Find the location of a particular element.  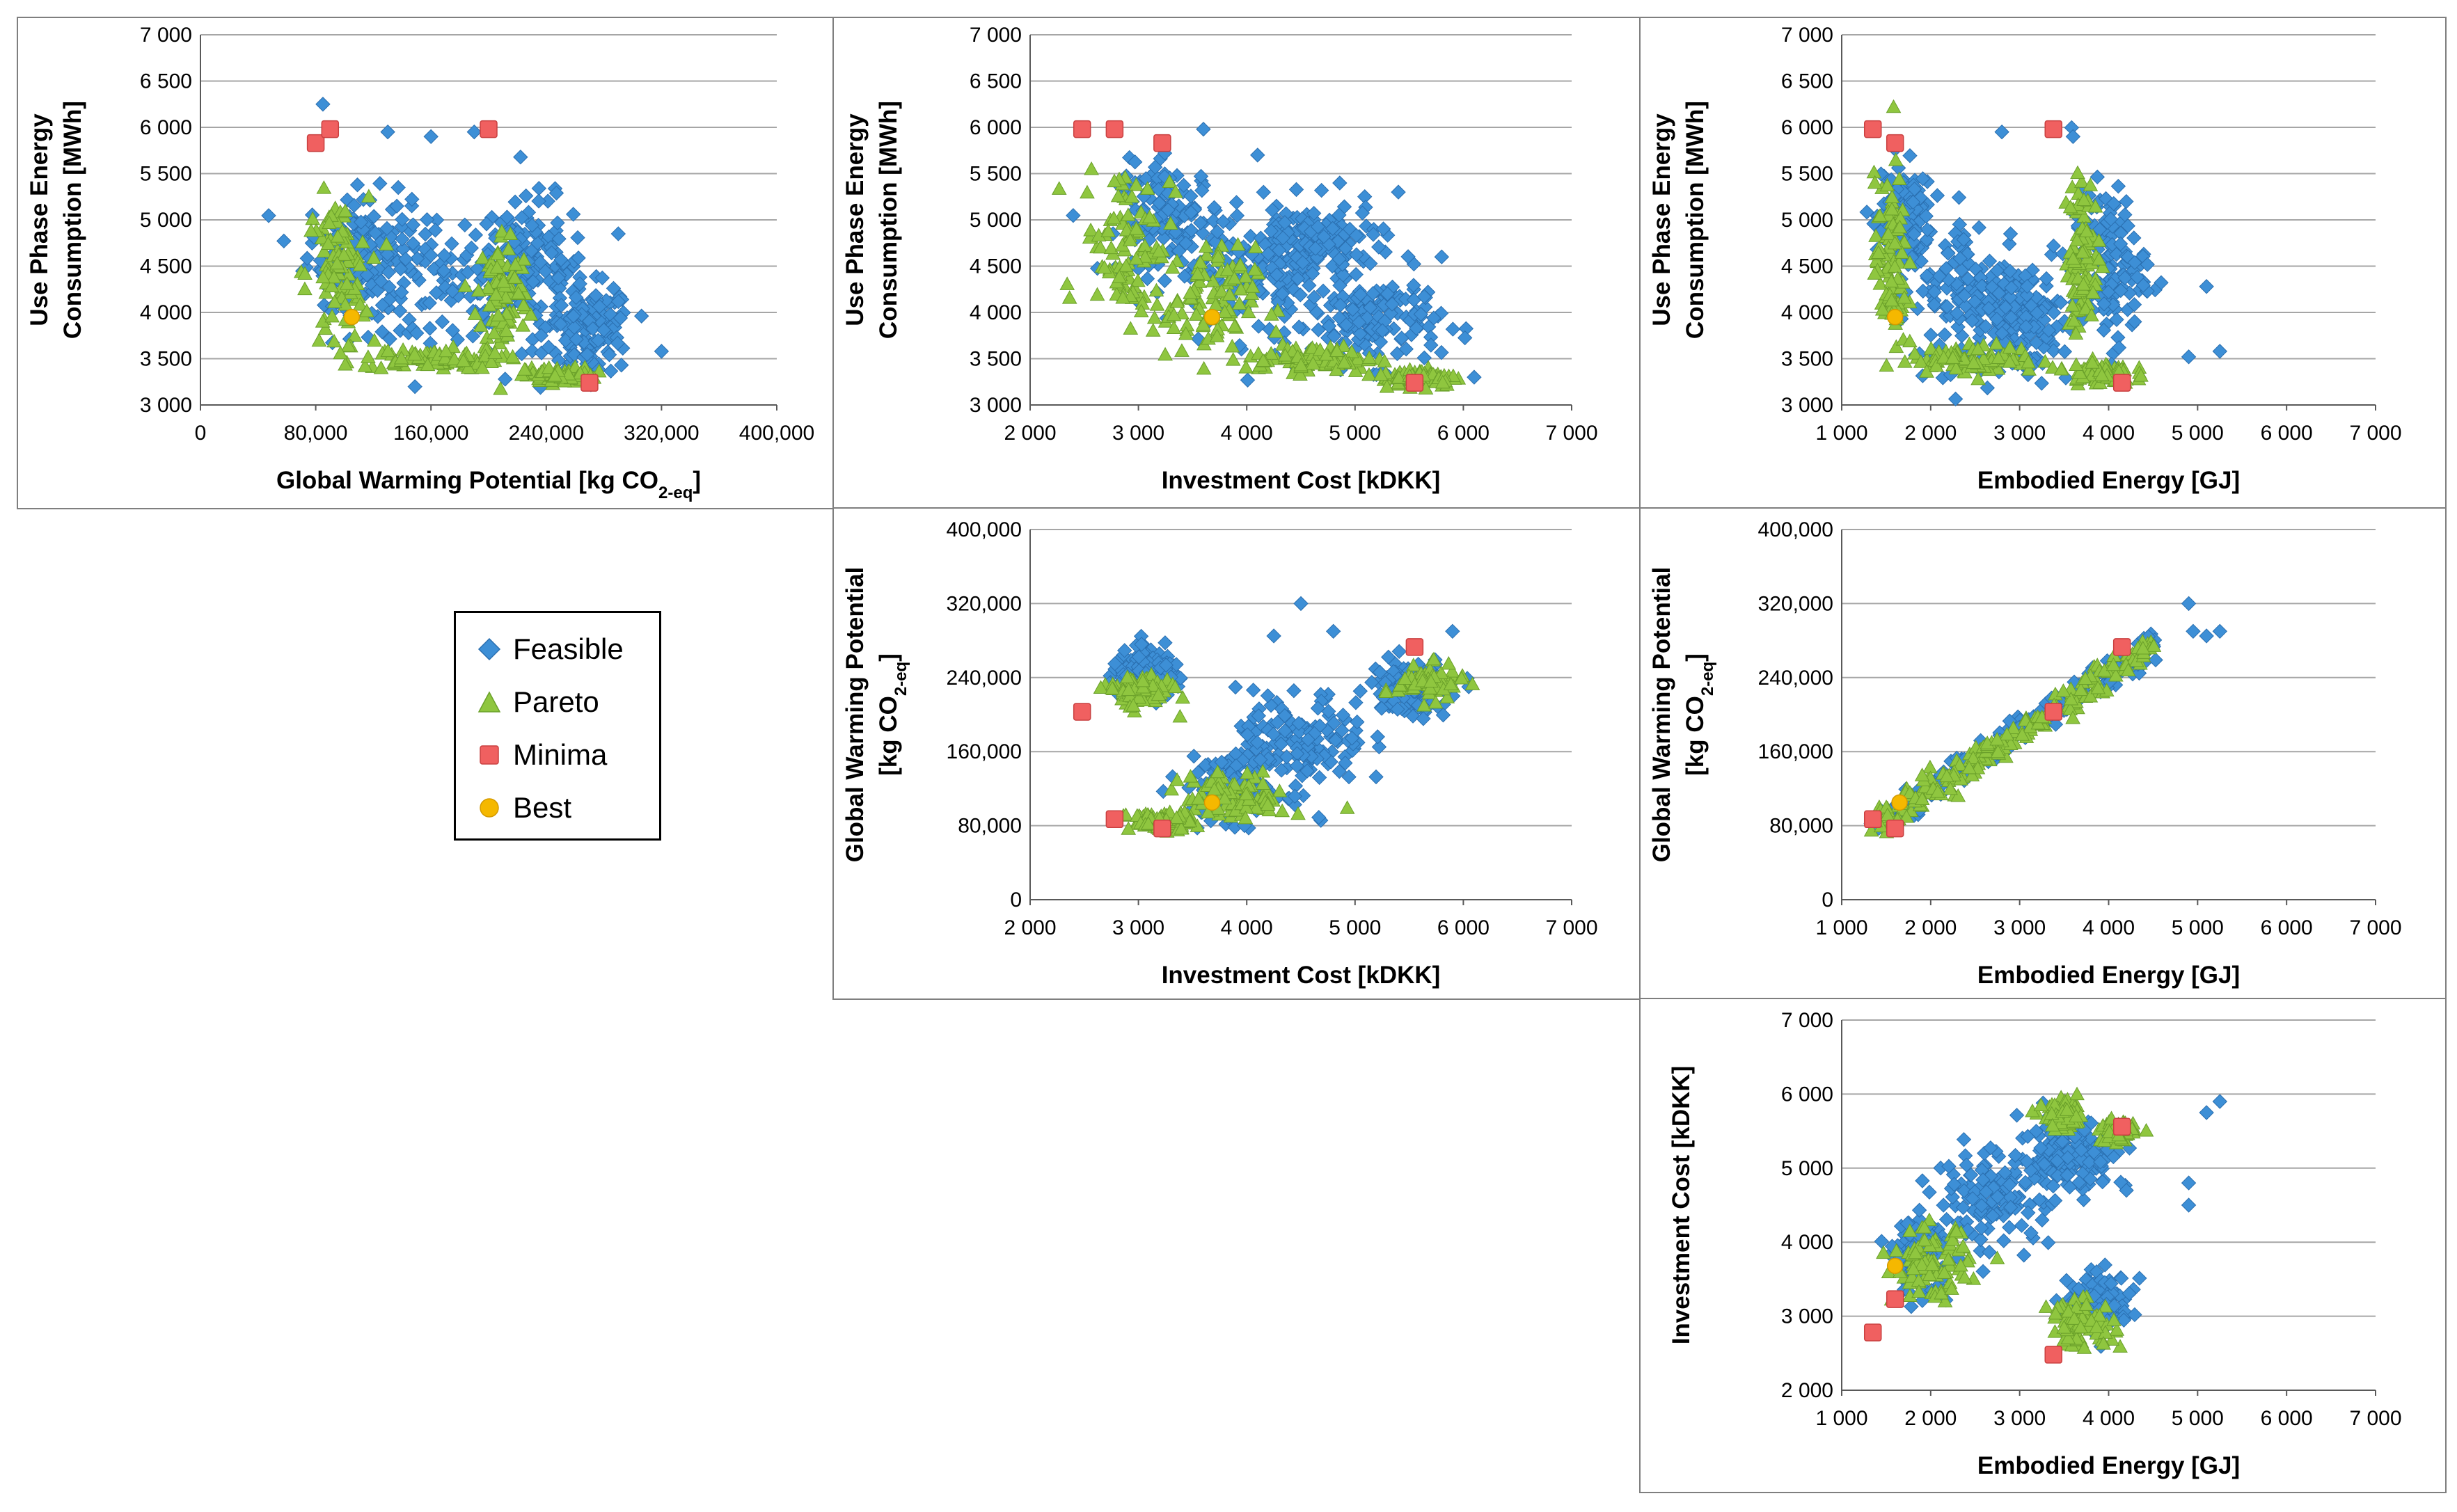

y-tick-label: 240,000 is located at coordinates (1795, 678).